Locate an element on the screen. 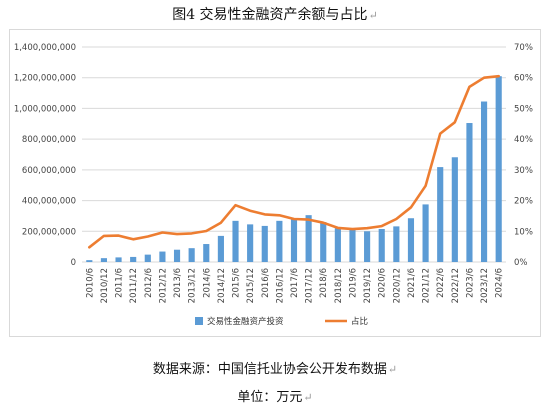 The image size is (550, 409). x-tick-label: 2020/12 is located at coordinates (397, 285).